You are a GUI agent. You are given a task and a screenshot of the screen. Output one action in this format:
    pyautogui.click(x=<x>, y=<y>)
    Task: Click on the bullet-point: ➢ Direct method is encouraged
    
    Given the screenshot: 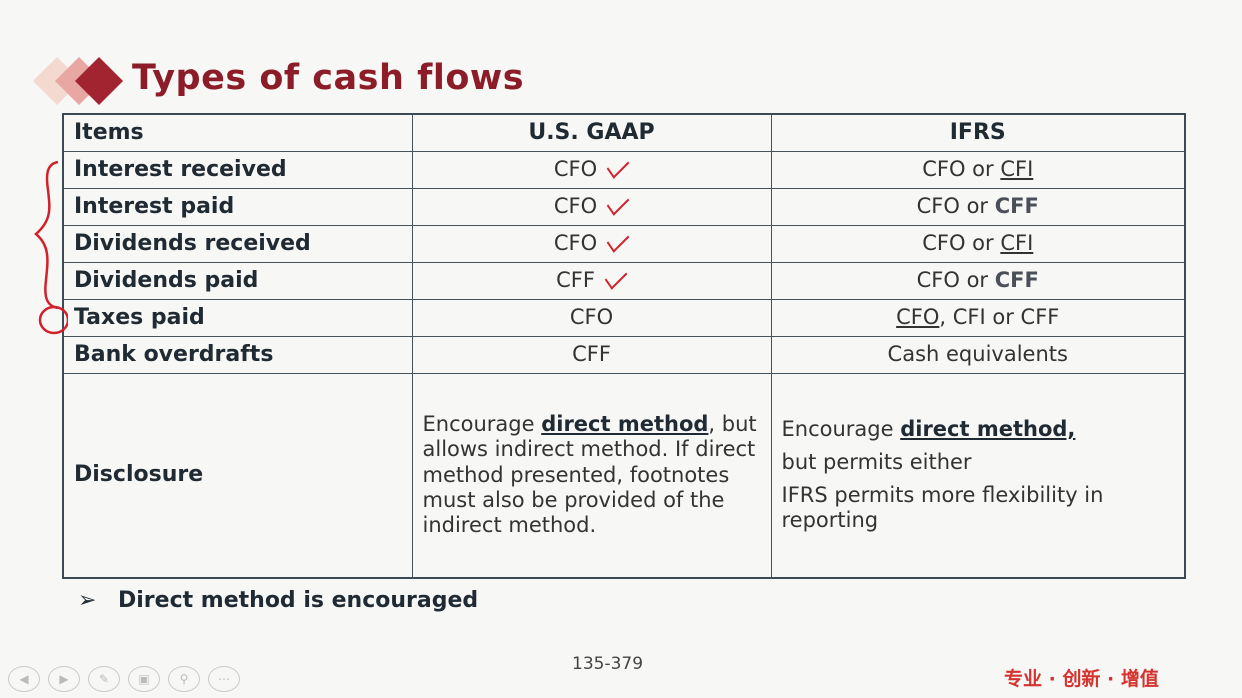 What is the action you would take?
    pyautogui.click(x=278, y=600)
    